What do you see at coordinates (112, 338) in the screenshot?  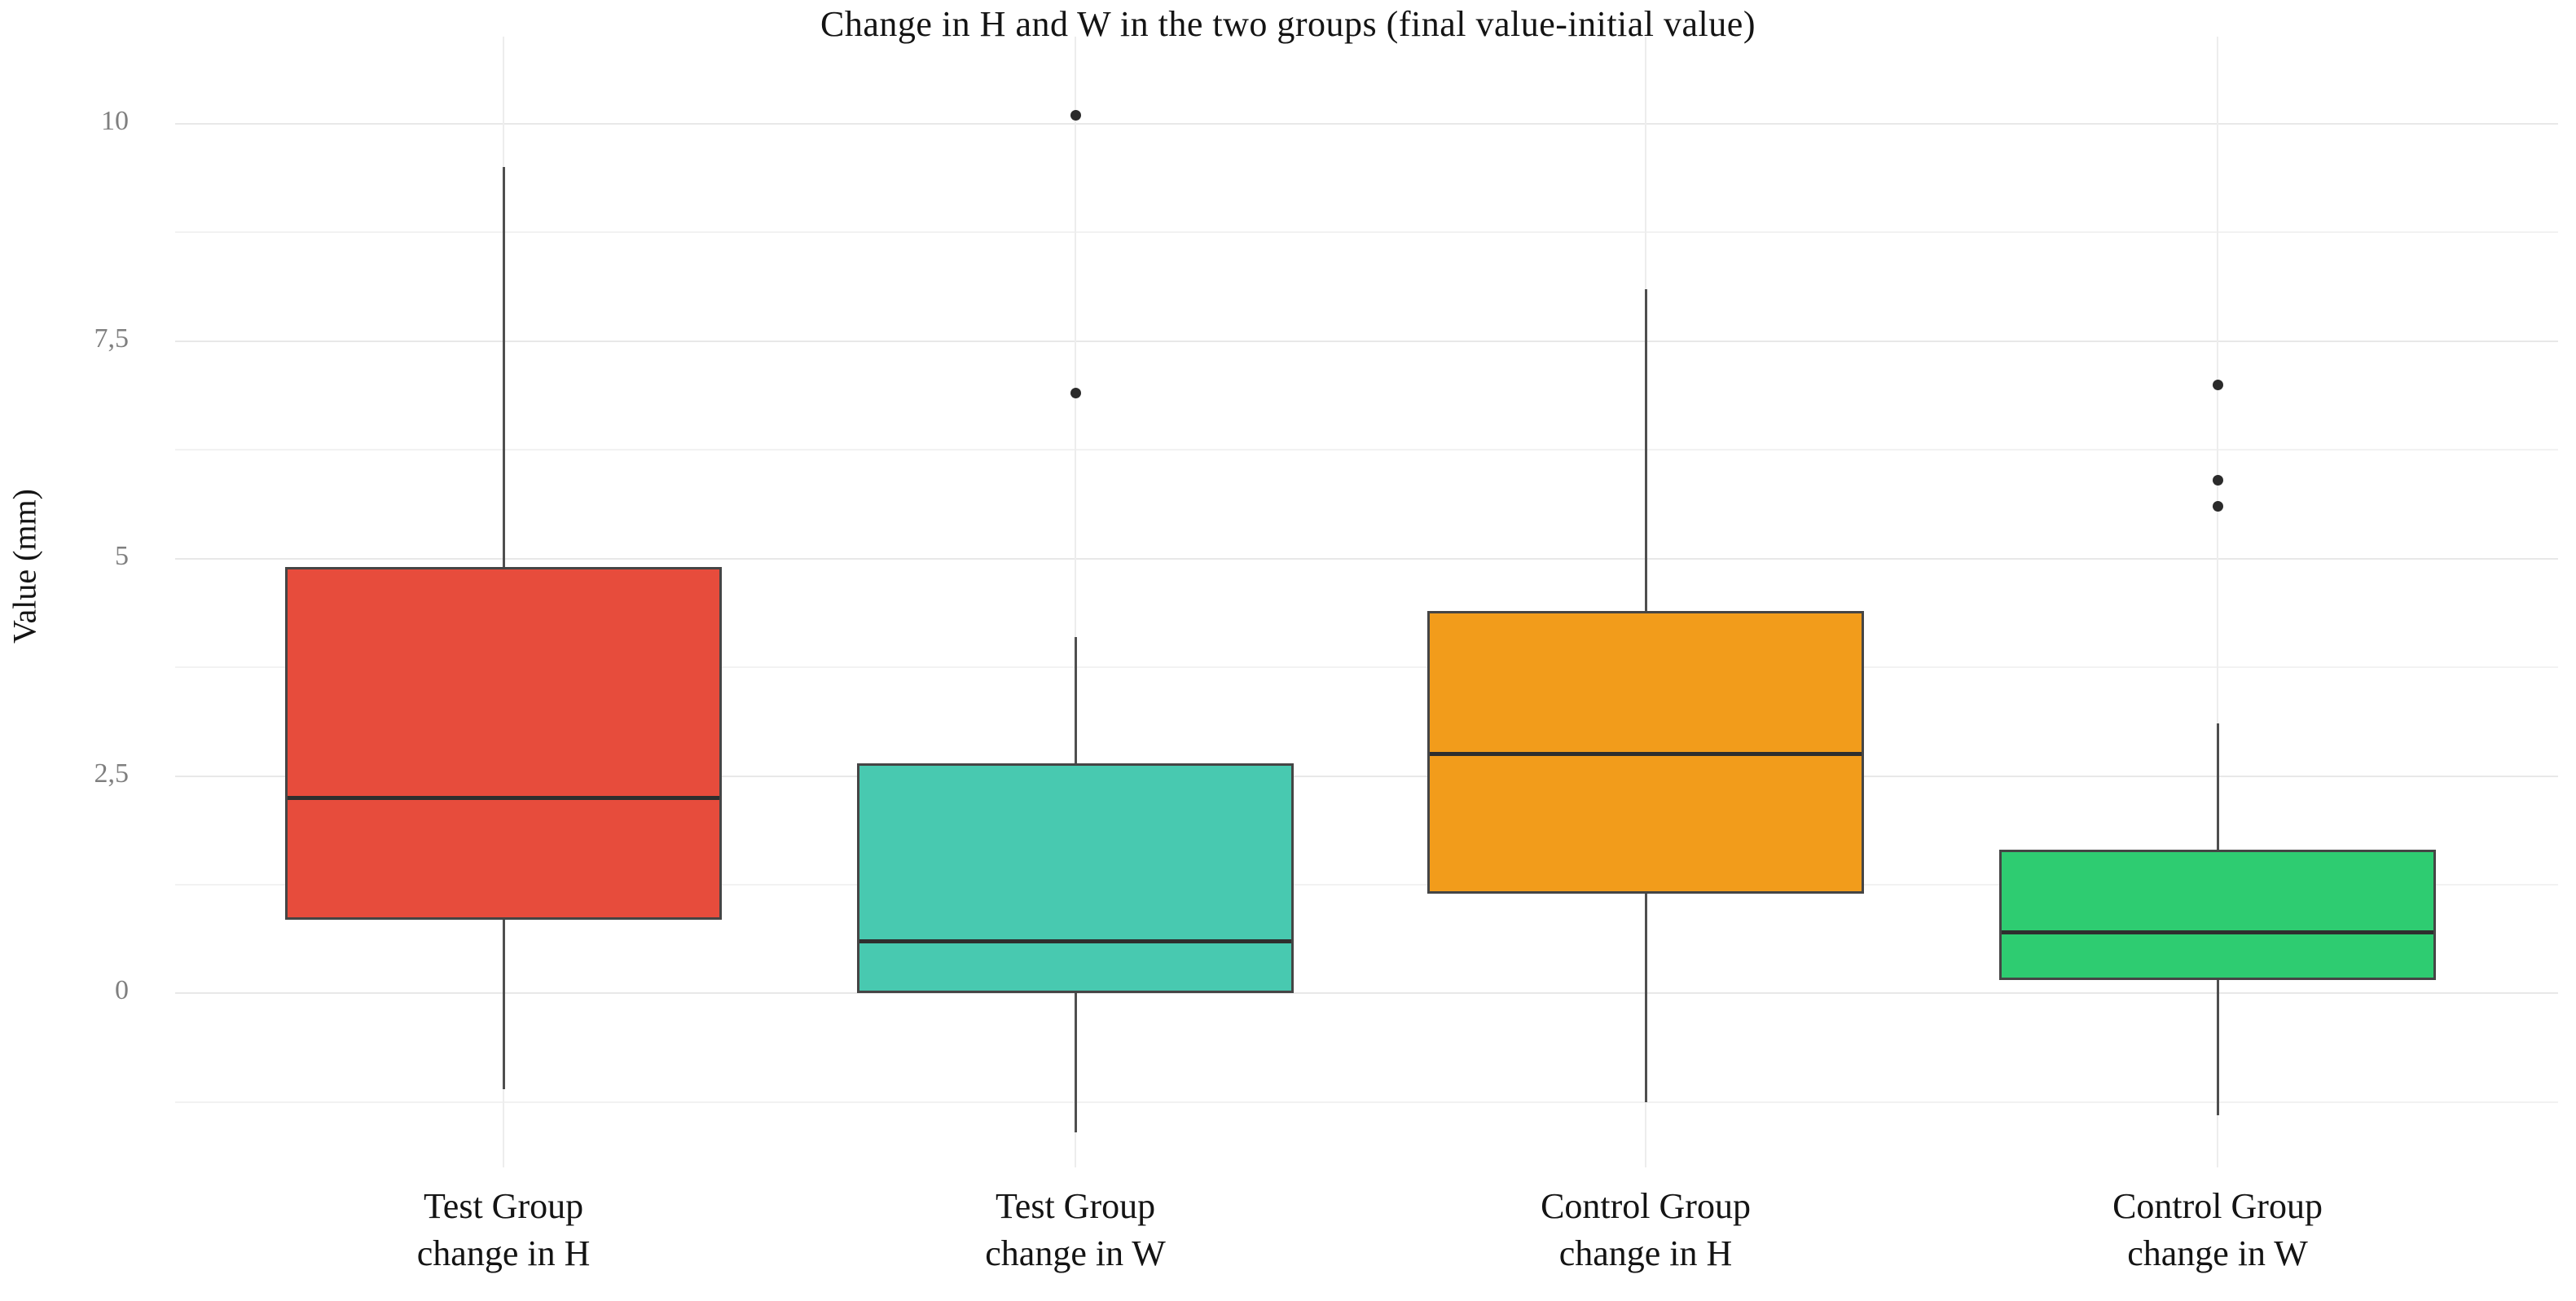 I see `y-tick-label: 7,5` at bounding box center [112, 338].